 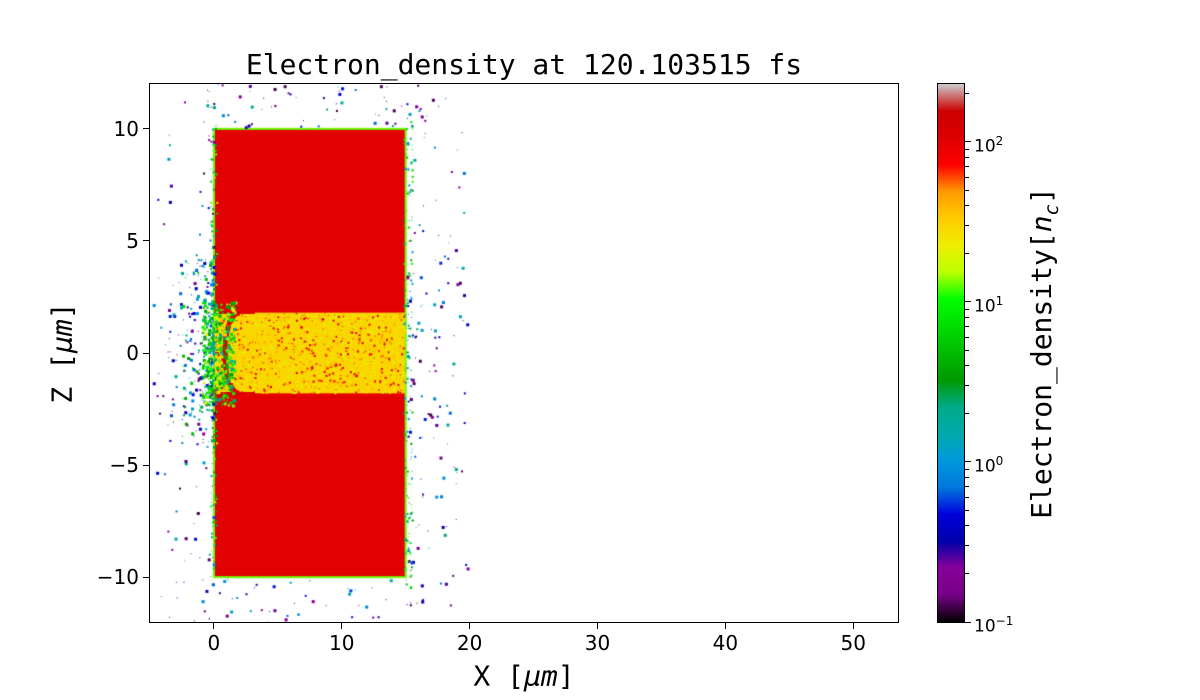 What do you see at coordinates (498, 676) in the screenshot?
I see `x-axis-label-text: X [` at bounding box center [498, 676].